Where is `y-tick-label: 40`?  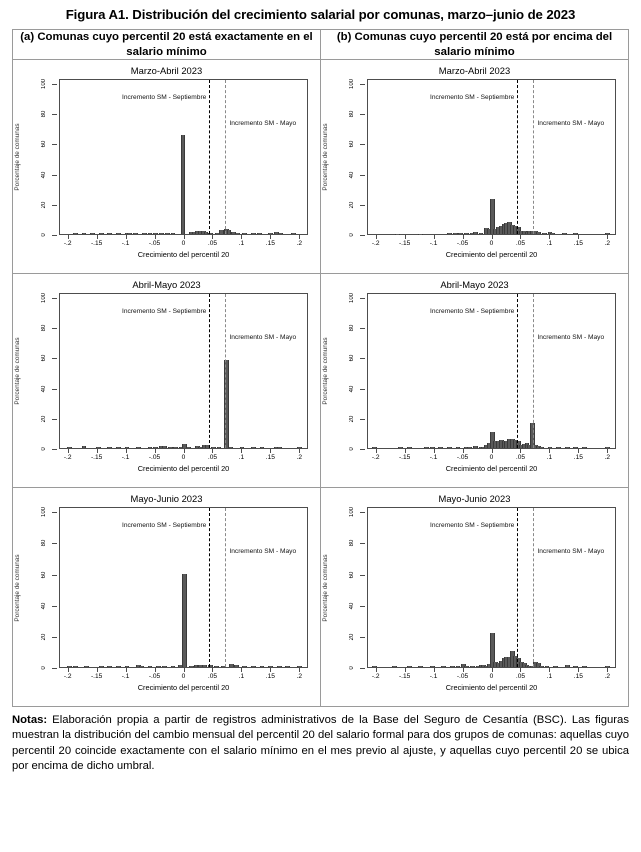 y-tick-label: 40 is located at coordinates (352, 389).